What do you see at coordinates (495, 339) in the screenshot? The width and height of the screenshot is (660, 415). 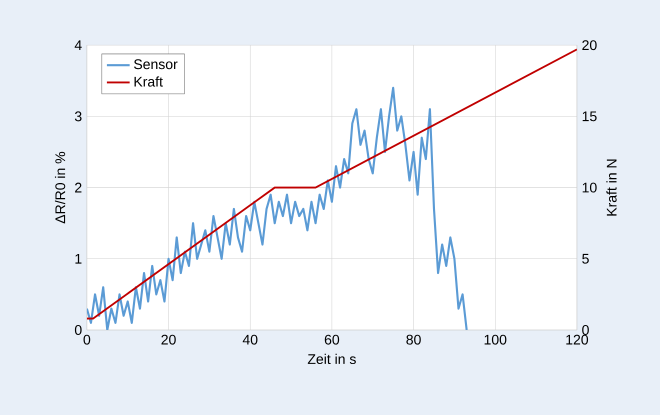 I see `x-tick-label: 100` at bounding box center [495, 339].